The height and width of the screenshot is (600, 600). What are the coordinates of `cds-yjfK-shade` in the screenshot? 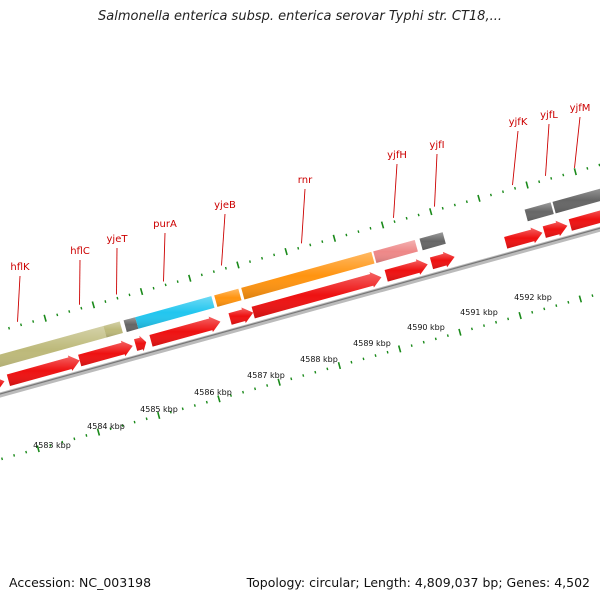 It's located at (523, 238).